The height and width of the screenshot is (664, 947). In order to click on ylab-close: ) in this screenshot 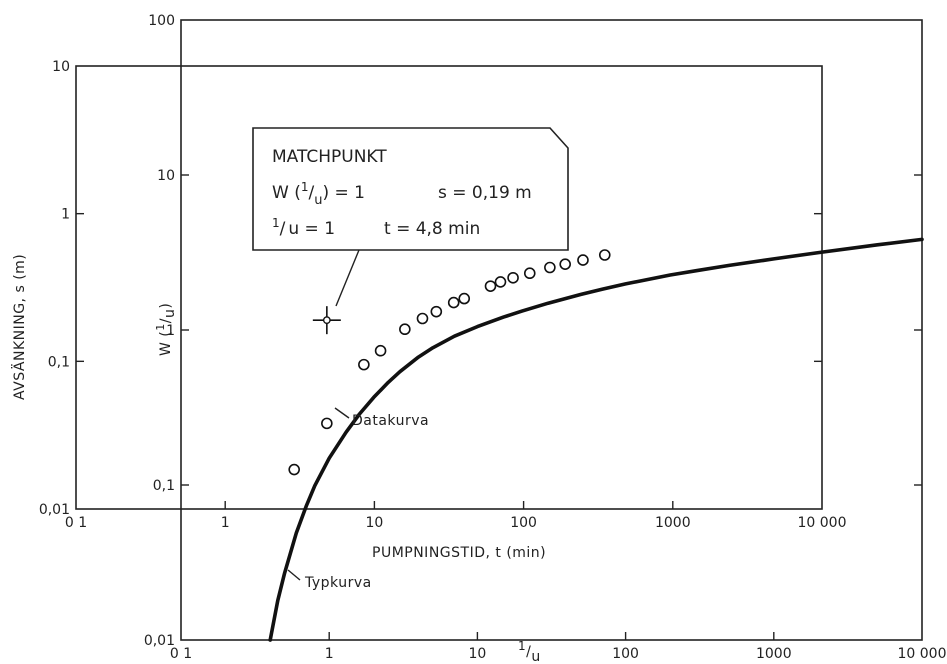, I will do `click(166, 306)`.